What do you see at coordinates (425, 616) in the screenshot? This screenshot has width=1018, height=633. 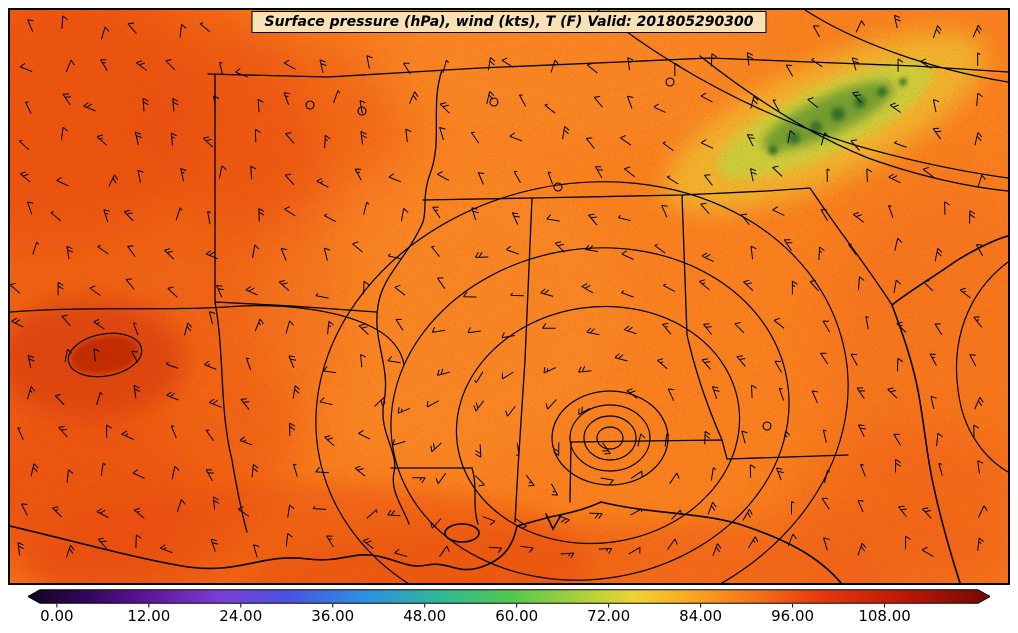 I see `colorbar-tick-label: 48.00` at bounding box center [425, 616].